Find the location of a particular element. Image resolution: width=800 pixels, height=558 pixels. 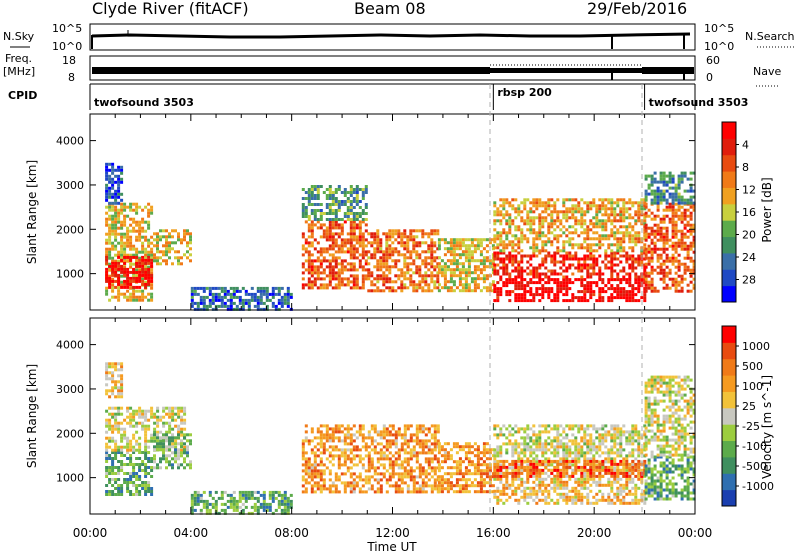

power-colorbar-tick-label: 8 is located at coordinates (745, 167).